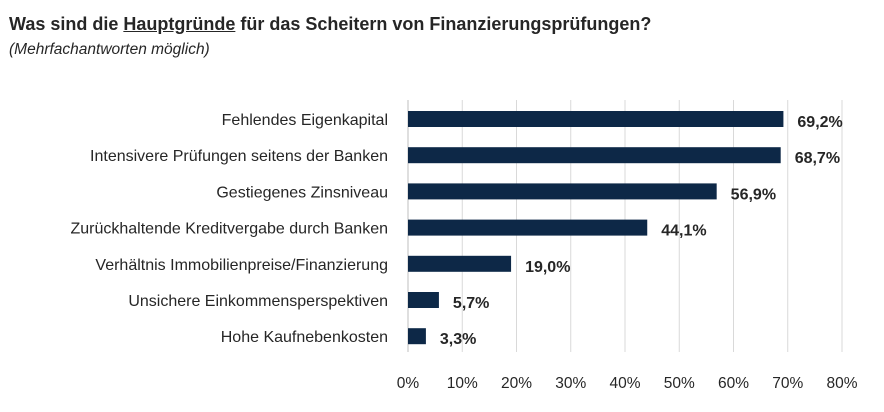  I want to click on title-part-1: Was sind die, so click(66, 24).